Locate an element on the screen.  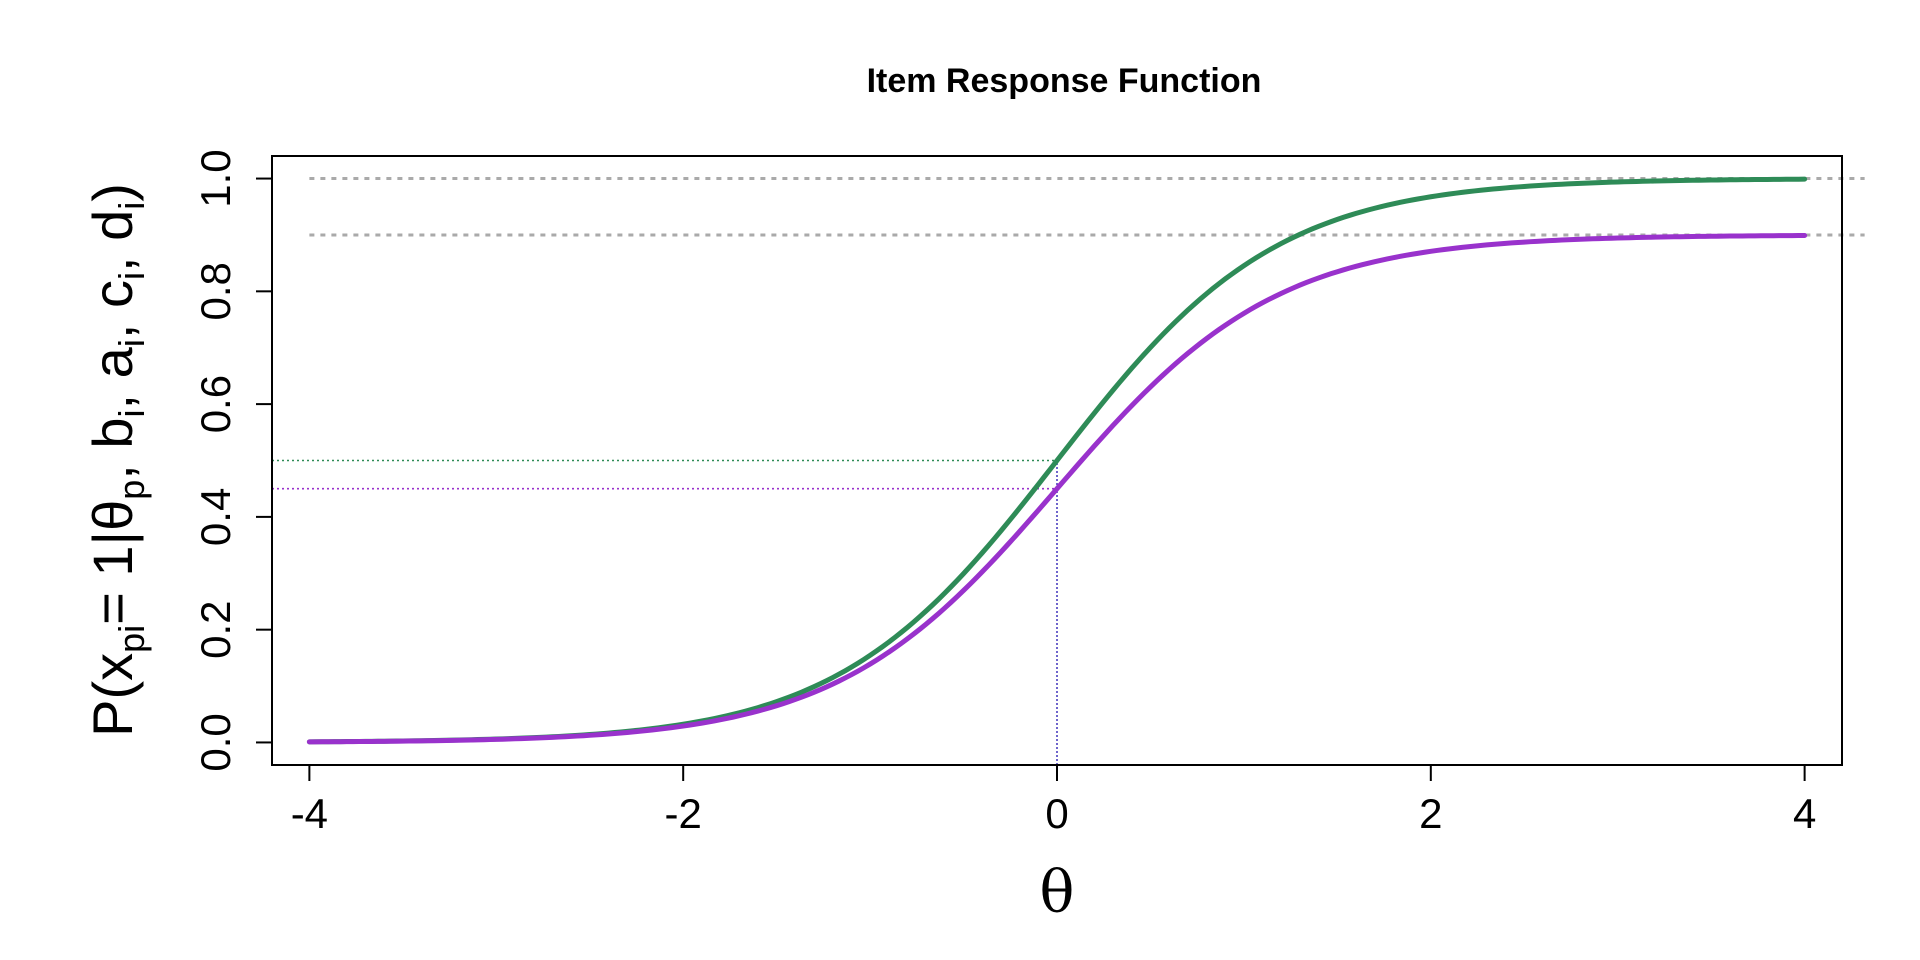
y-label-sub-a: i is located at coordinates (131, 343).